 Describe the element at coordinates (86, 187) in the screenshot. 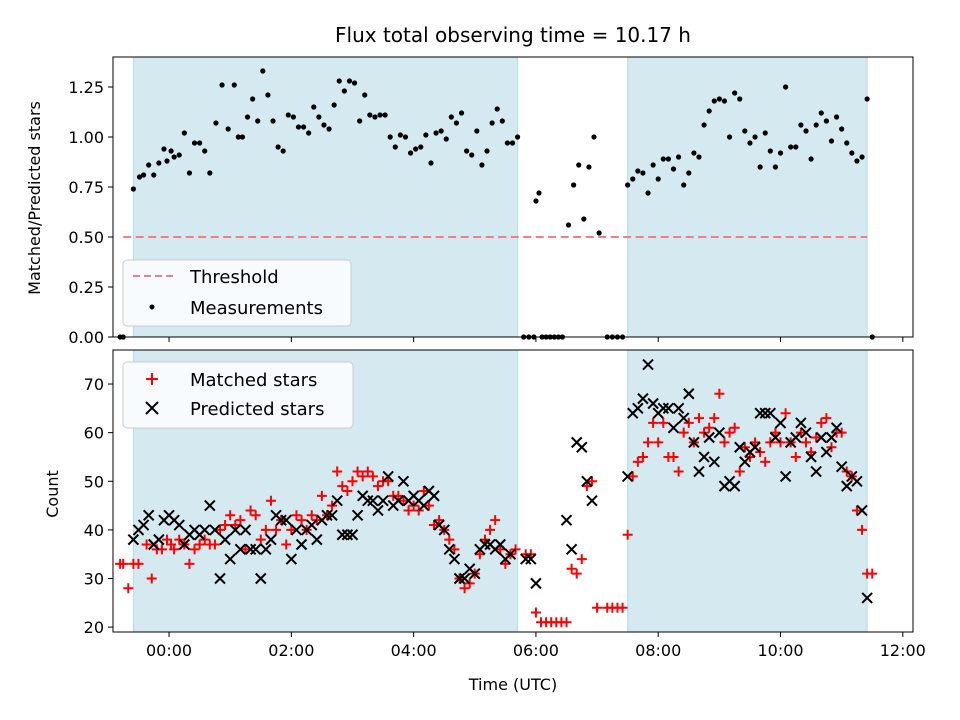

I see `top-y-tick-label: 0.75` at that location.